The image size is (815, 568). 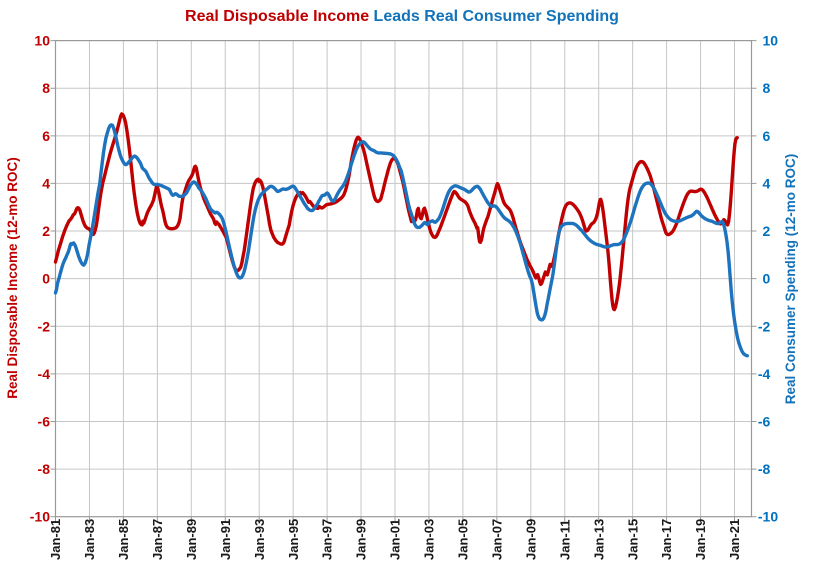 What do you see at coordinates (293, 539) in the screenshot?
I see `svg-text: Jan-95` at bounding box center [293, 539].